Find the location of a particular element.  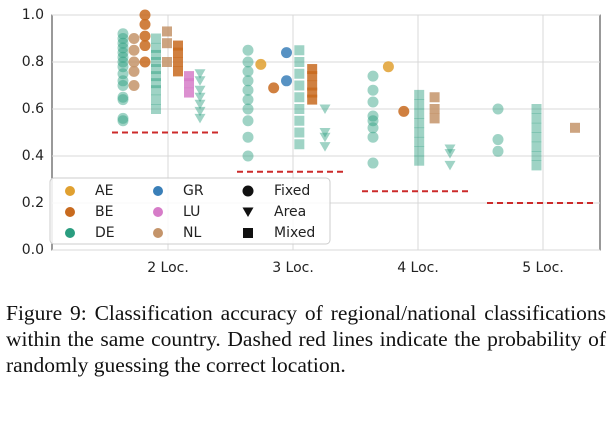

legend-label: LU is located at coordinates (191, 212).